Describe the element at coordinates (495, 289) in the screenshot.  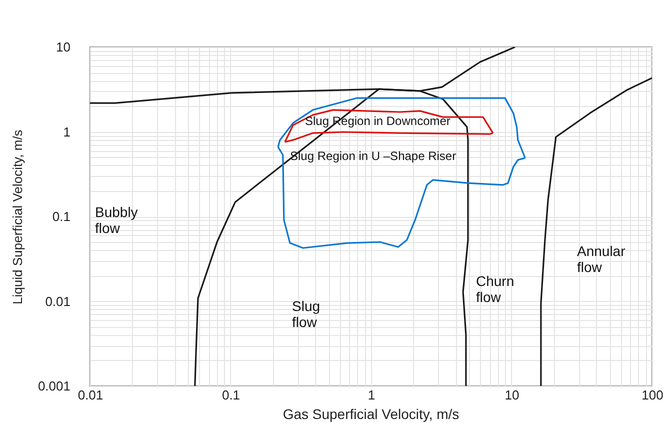
I see `annotation: Churn flow` at that location.